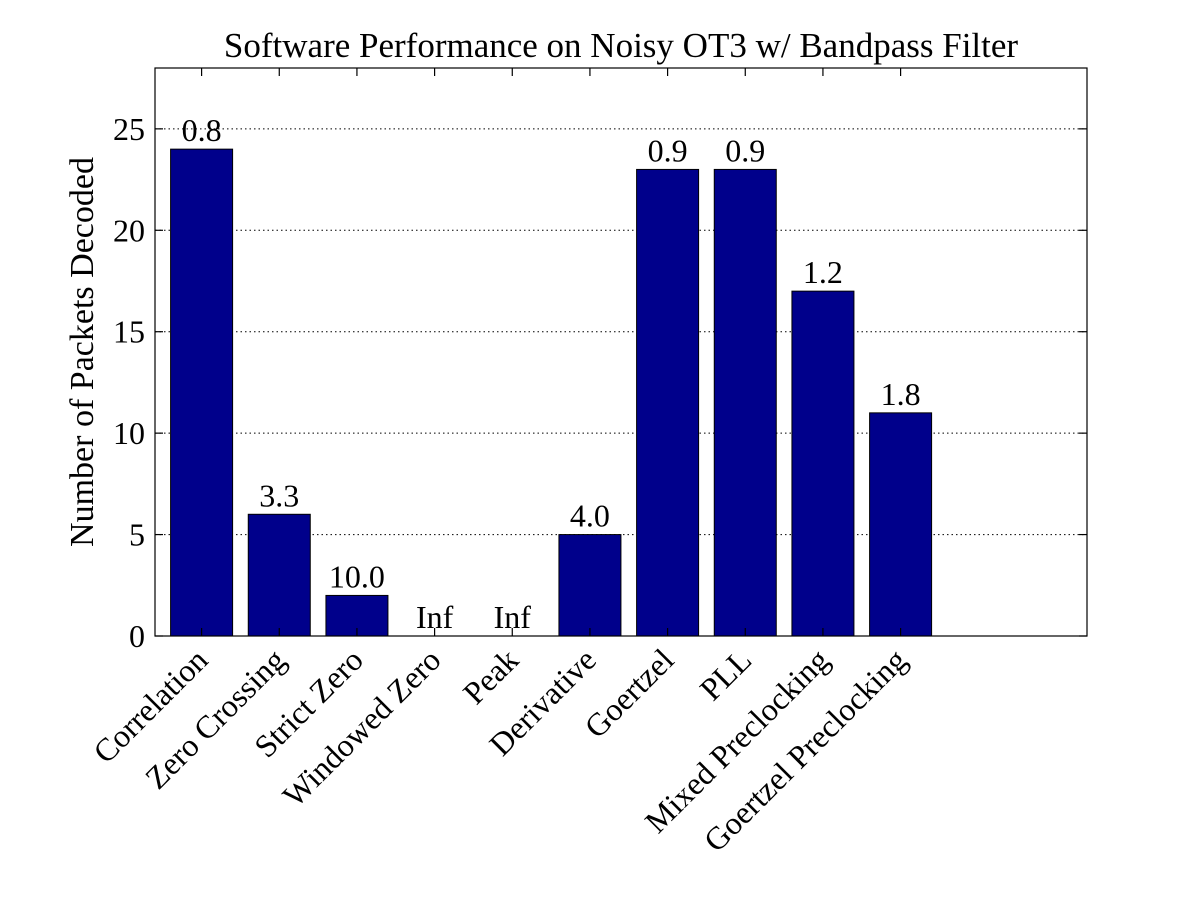 This screenshot has height=900, width=1200. What do you see at coordinates (137, 636) in the screenshot?
I see `y-tick-label: 0` at bounding box center [137, 636].